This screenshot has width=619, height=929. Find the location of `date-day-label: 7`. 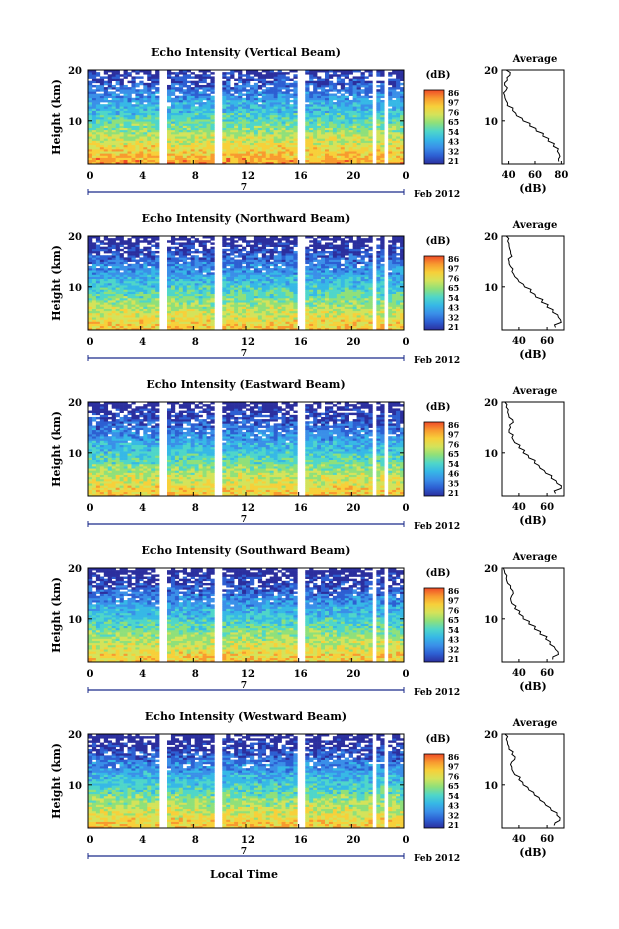

date-day-label: 7 is located at coordinates (244, 520).